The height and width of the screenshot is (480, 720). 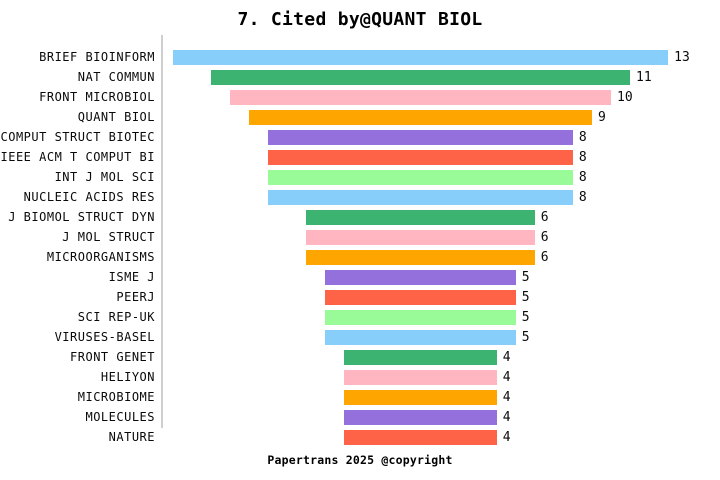 What do you see at coordinates (131, 437) in the screenshot?
I see `category-label: NATURE` at bounding box center [131, 437].